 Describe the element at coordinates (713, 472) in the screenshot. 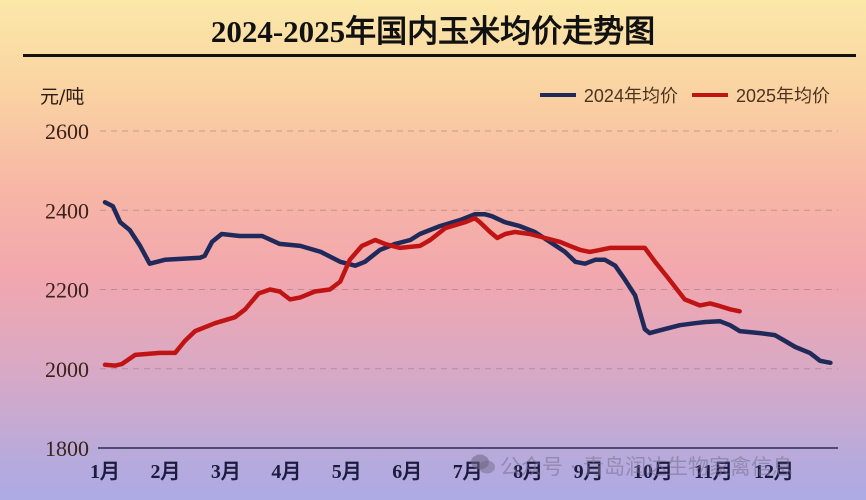

I see `x-tick-label: 11月` at that location.